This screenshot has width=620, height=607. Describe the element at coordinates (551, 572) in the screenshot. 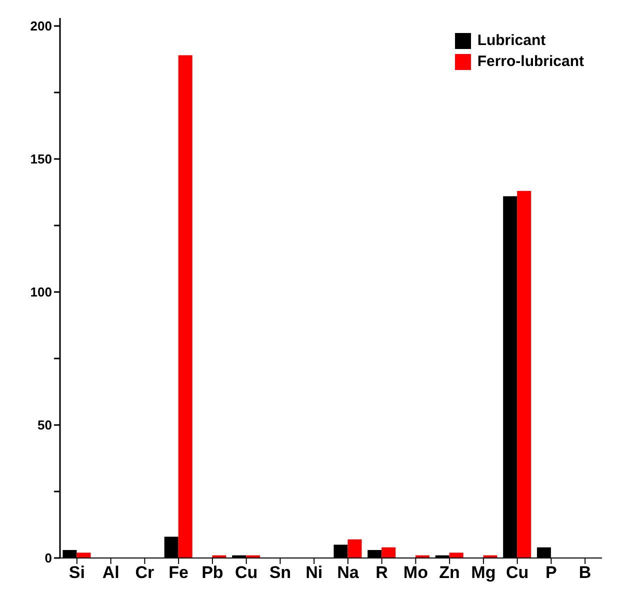

I see `x-tick-label: P` at that location.